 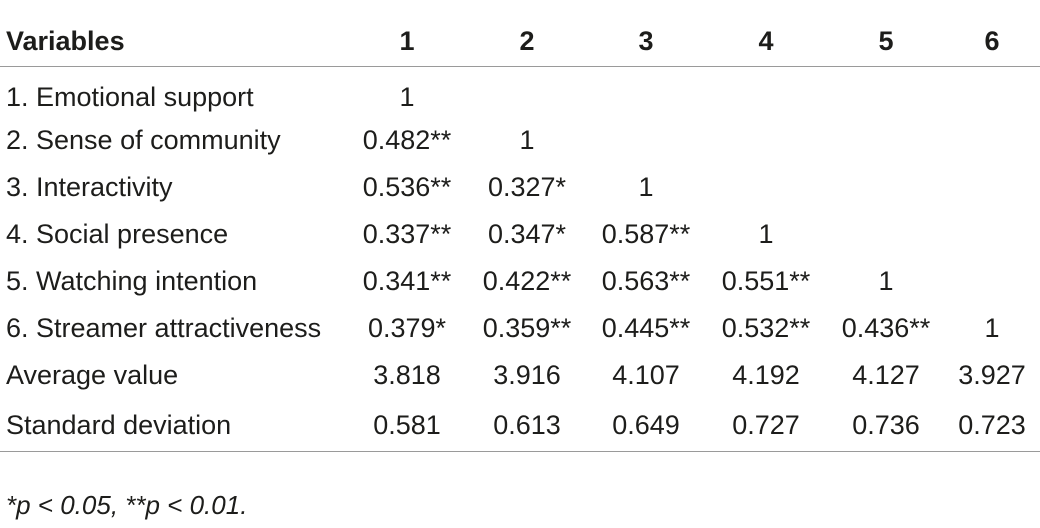 I want to click on row-label: Average value, so click(x=92, y=375).